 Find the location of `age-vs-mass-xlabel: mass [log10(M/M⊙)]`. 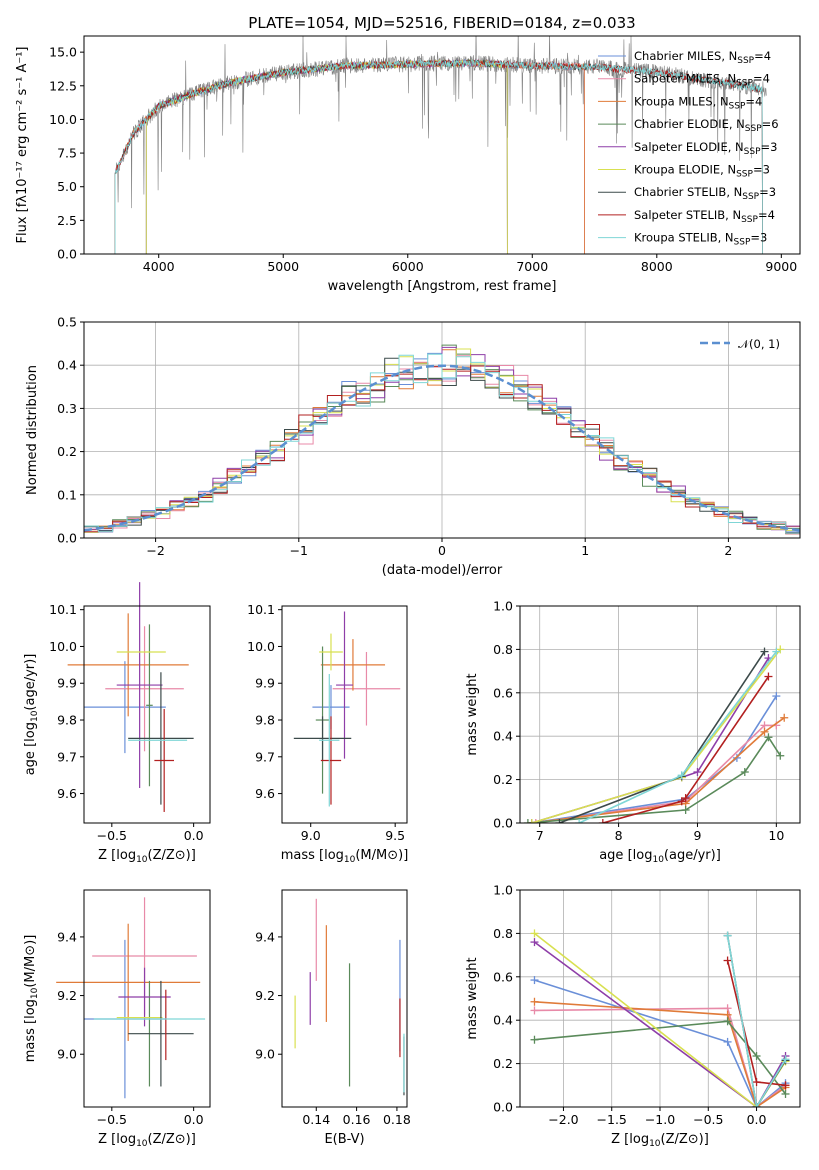

age-vs-mass-xlabel: mass [log10(M/M⊙)] is located at coordinates (345, 856).